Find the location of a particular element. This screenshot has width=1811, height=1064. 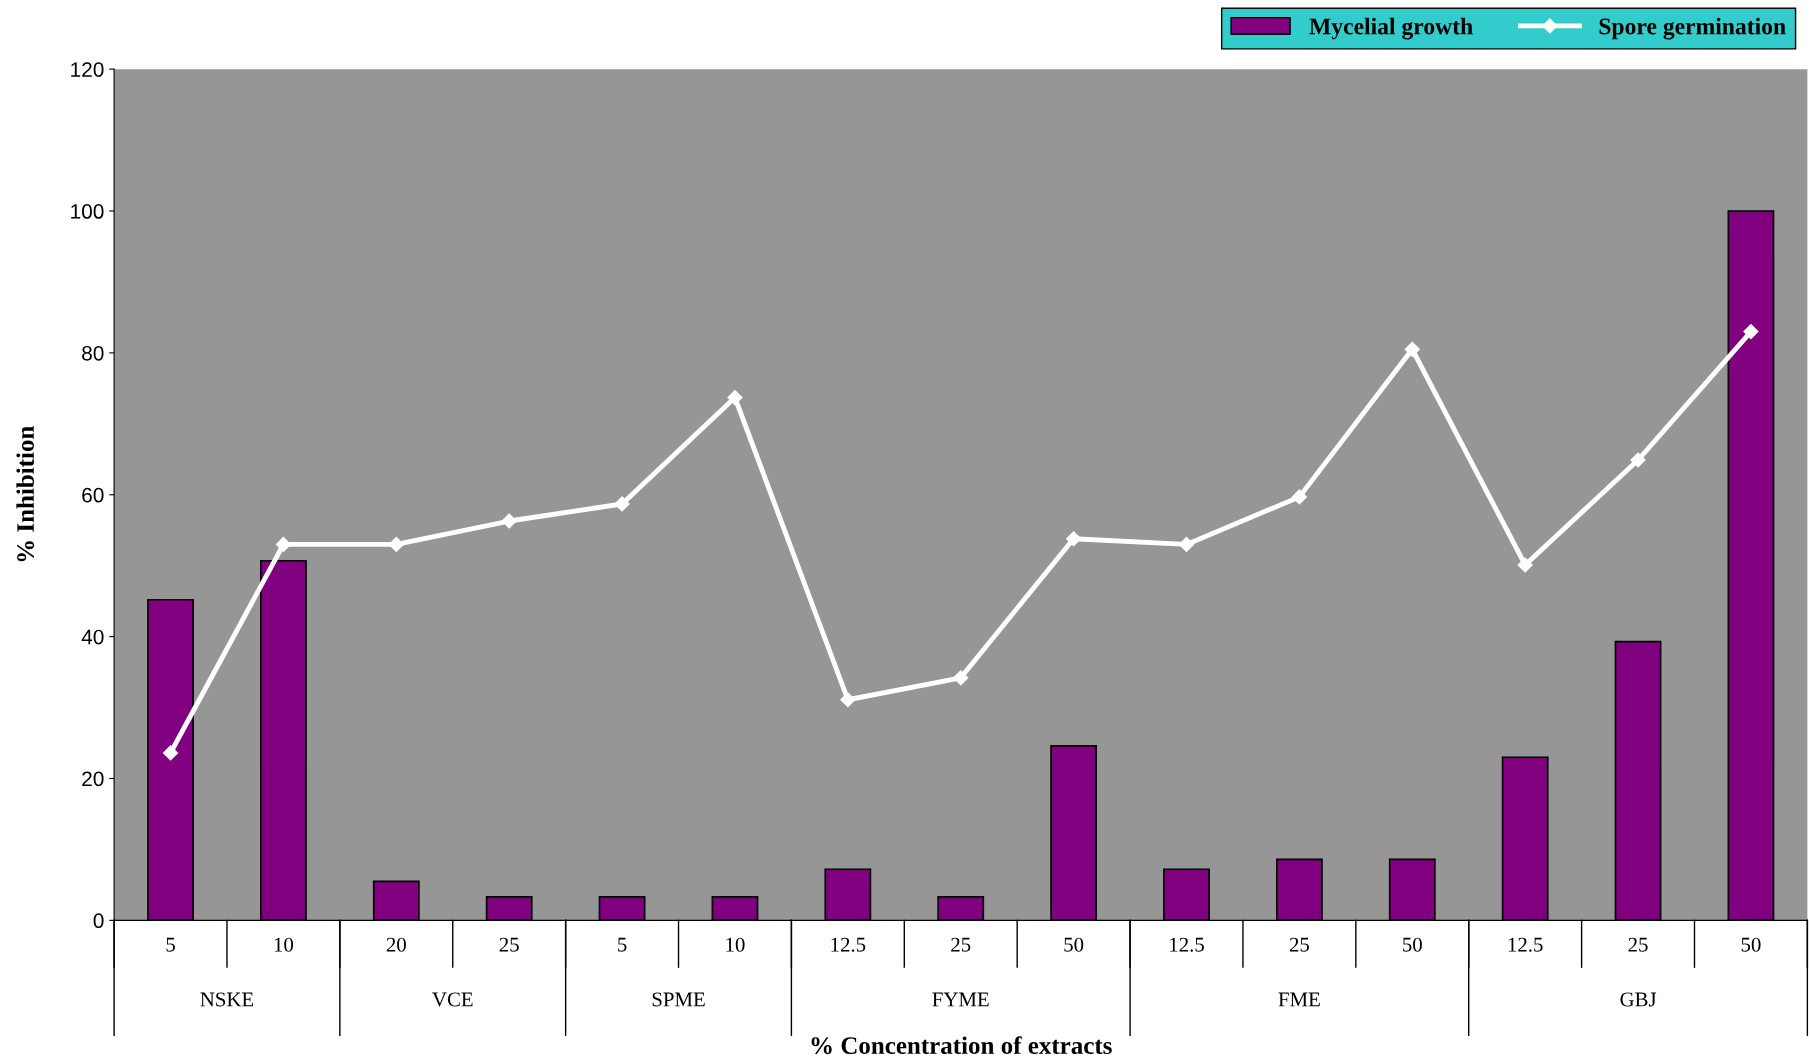

text: NSKE is located at coordinates (227, 999).